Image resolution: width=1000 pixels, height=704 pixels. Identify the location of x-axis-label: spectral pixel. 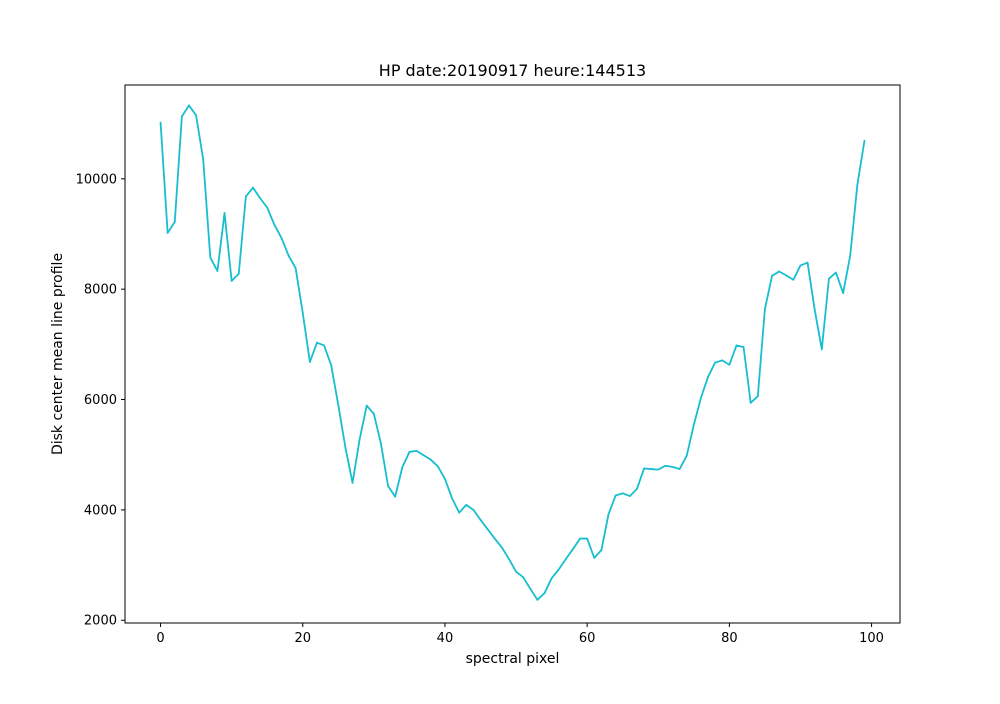
(513, 659).